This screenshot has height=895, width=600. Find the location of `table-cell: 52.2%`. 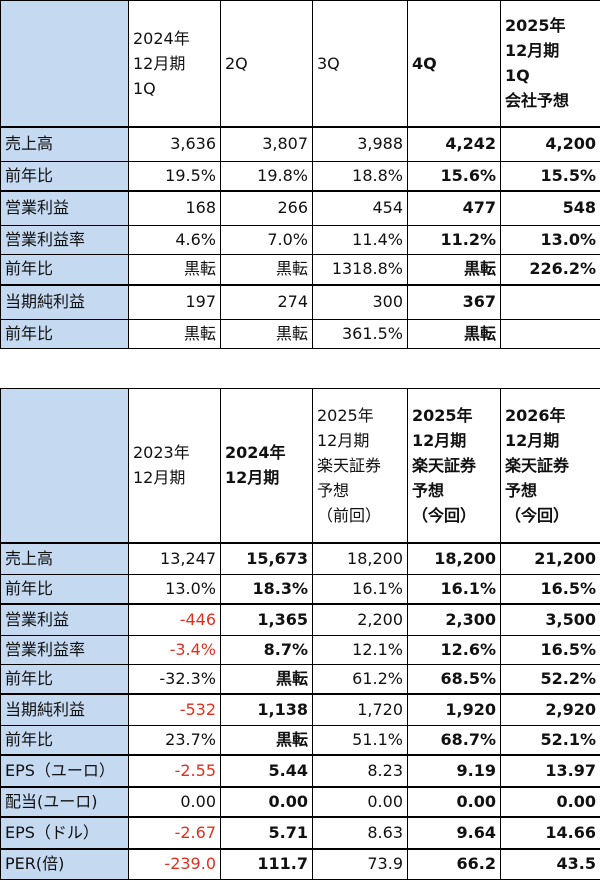

table-cell: 52.2% is located at coordinates (550, 679).